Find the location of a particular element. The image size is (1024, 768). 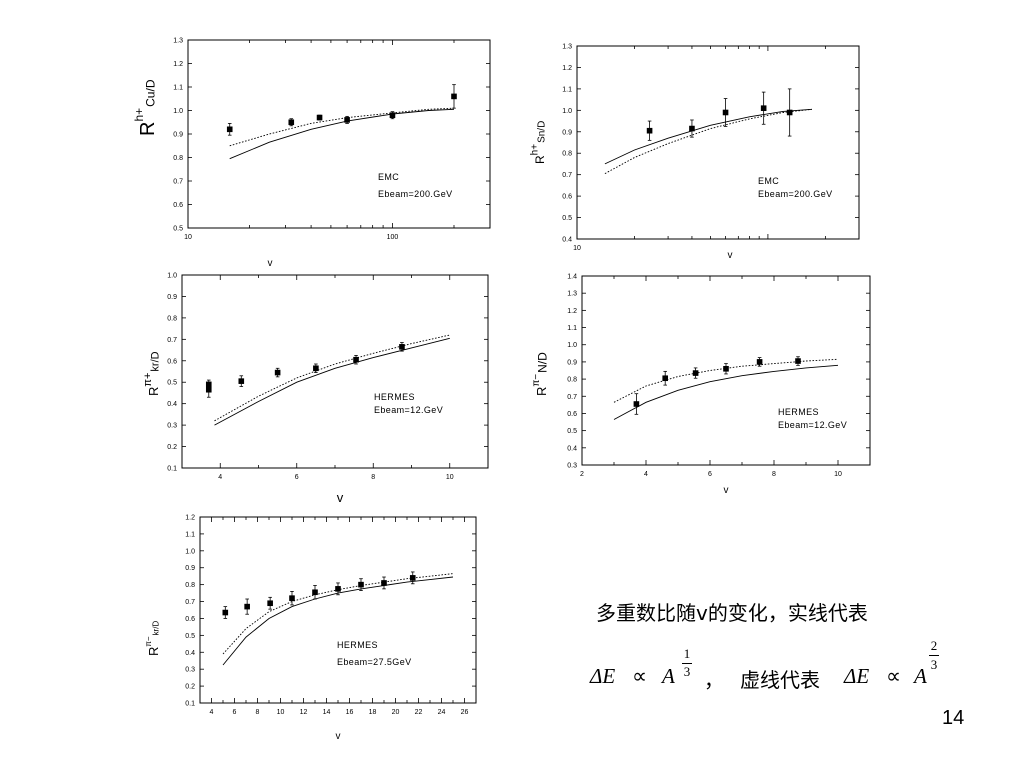

formula1-proportional-symbol: ∝ is located at coordinates (640, 676).